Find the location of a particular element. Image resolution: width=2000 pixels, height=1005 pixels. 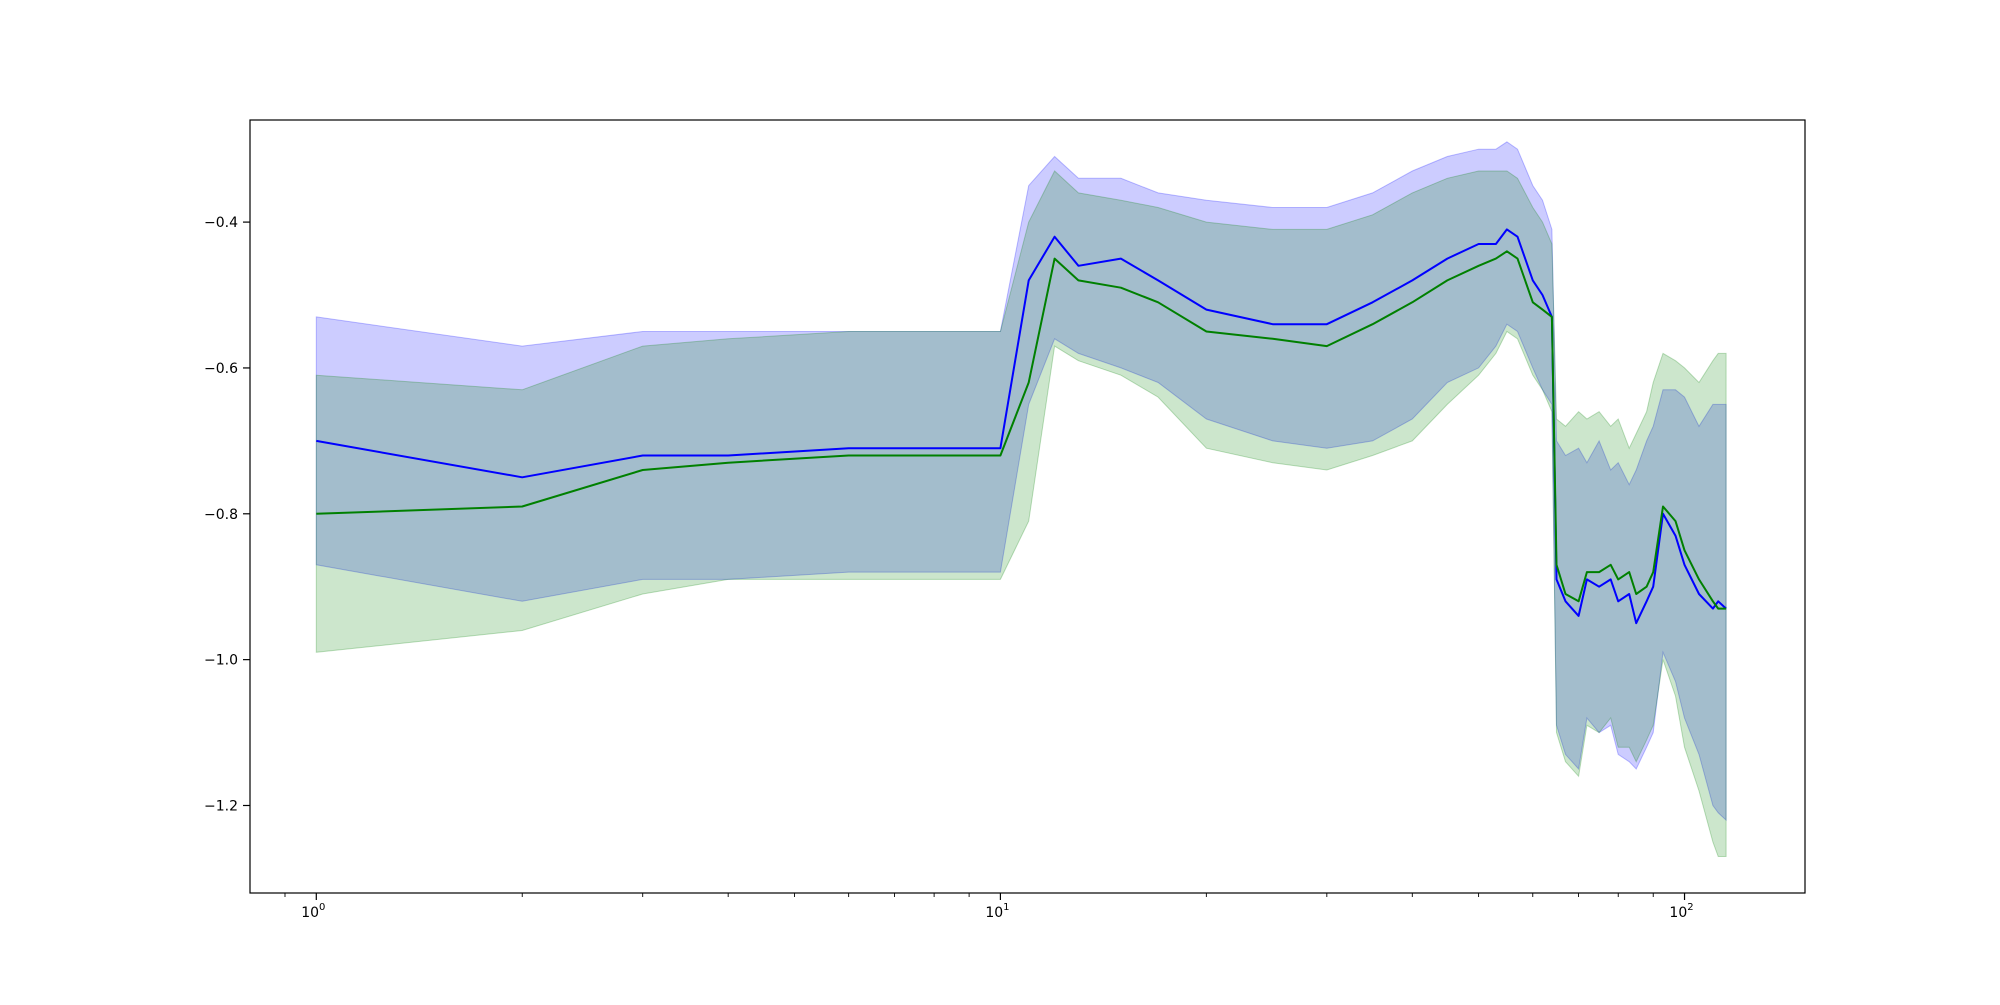

x-tick-exponent: 0 is located at coordinates (322, 907).